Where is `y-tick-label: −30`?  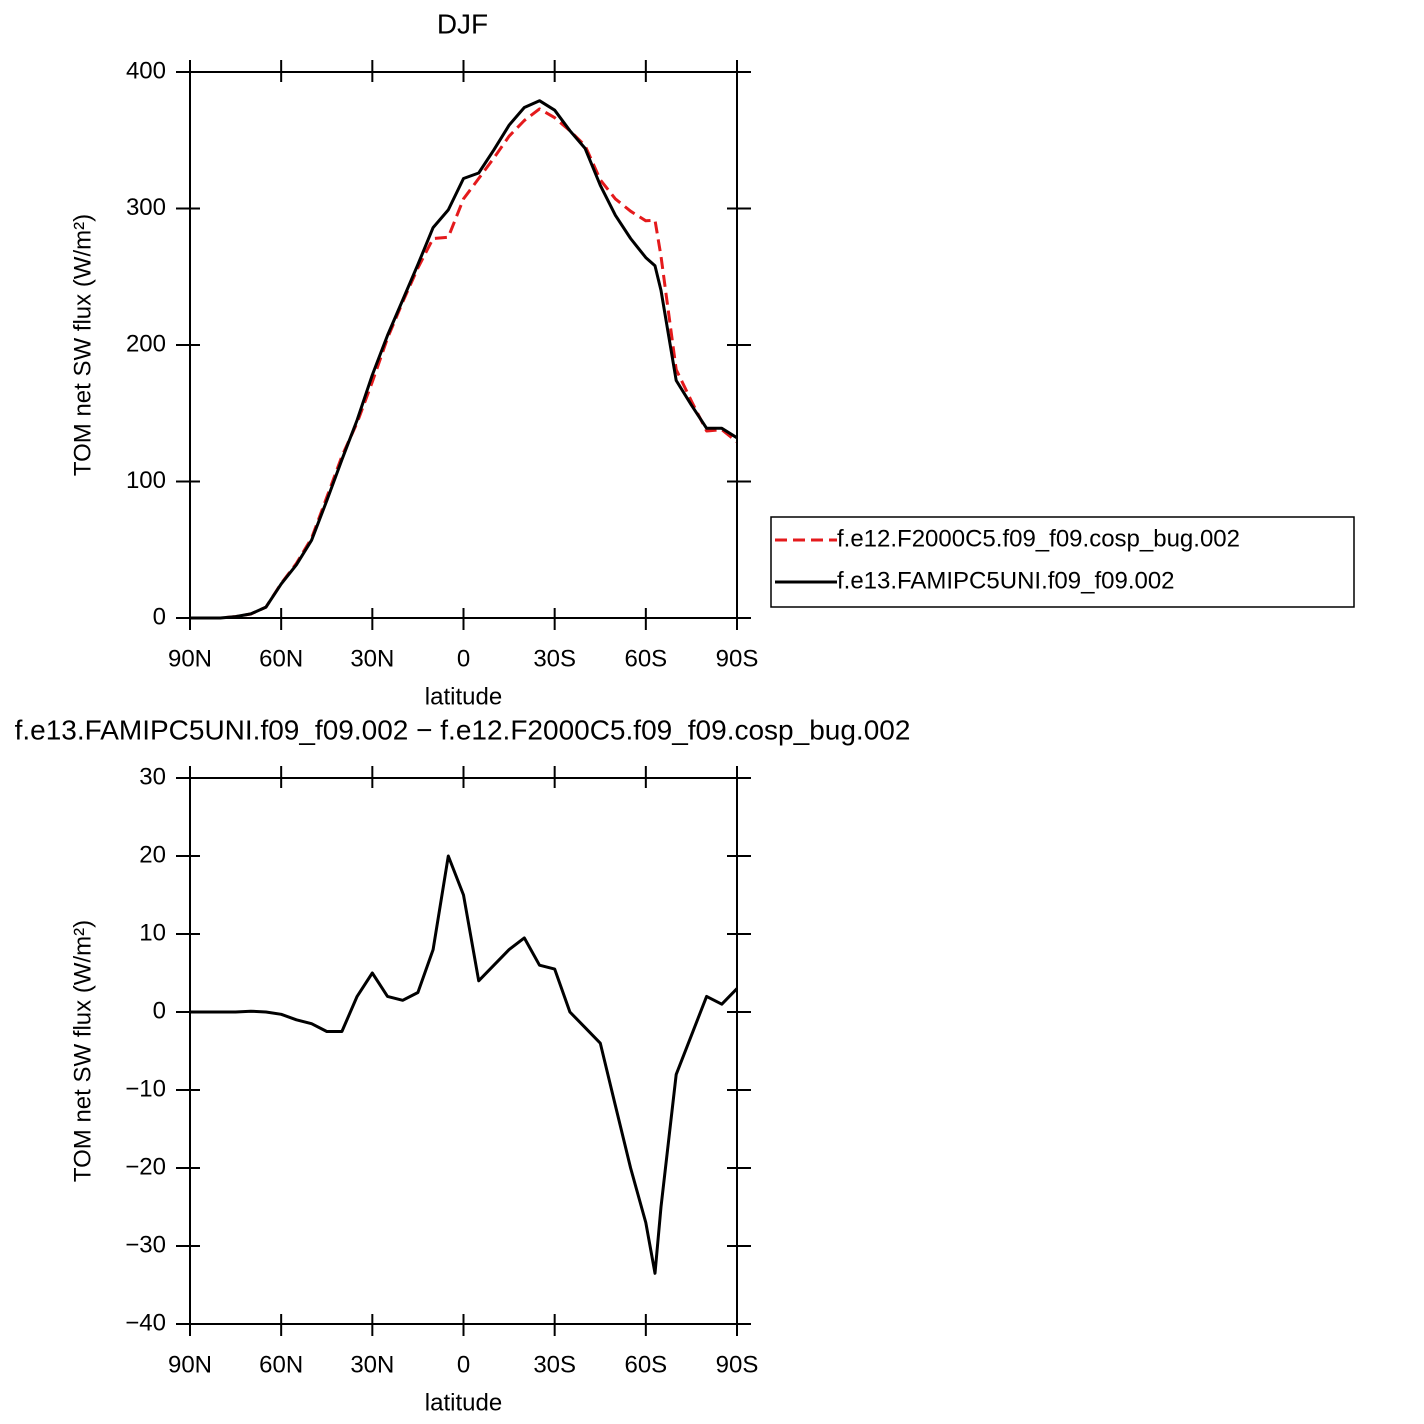 y-tick-label: −30 is located at coordinates (145, 1244).